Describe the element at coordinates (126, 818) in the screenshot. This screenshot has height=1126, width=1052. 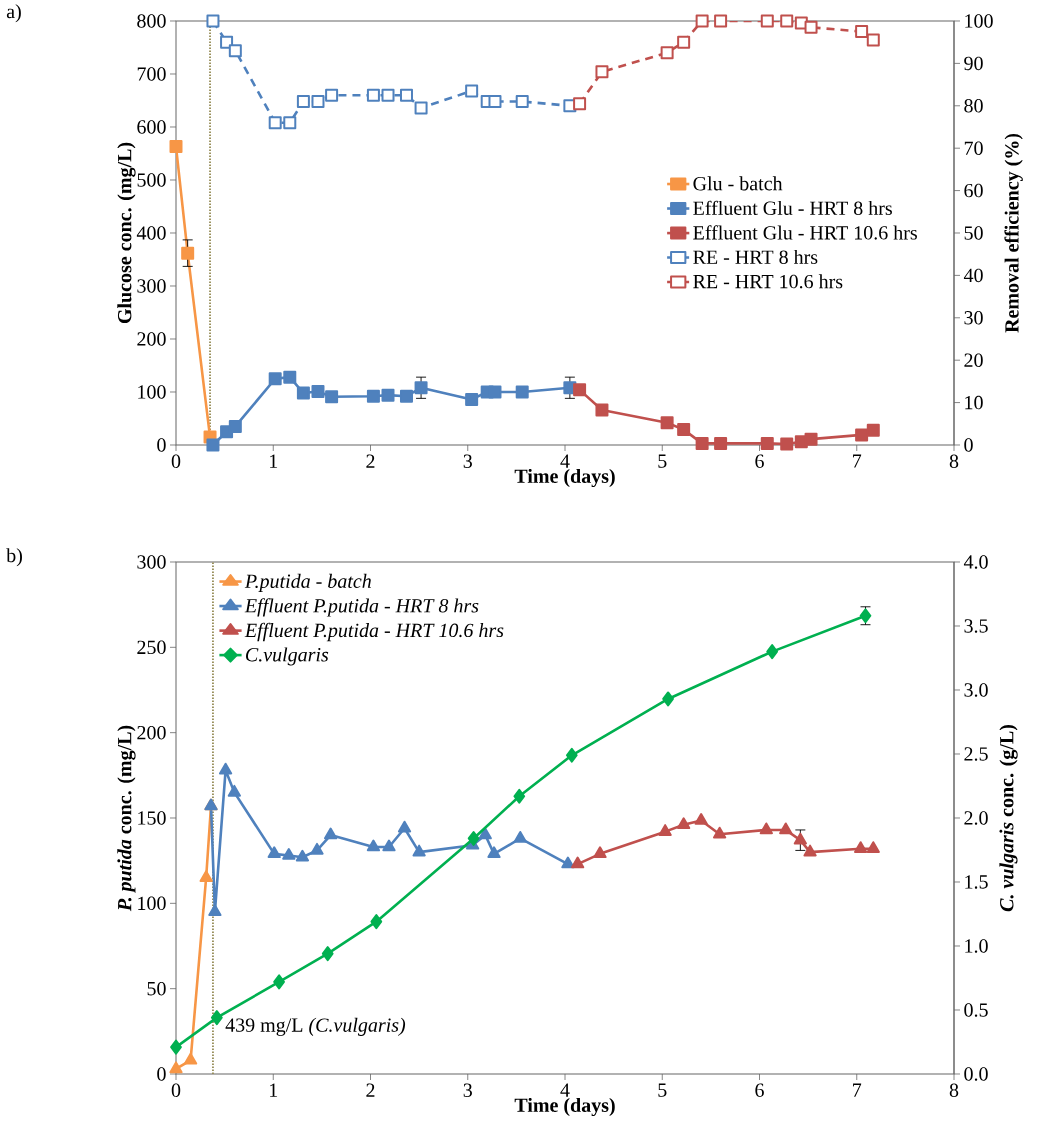
I see `y-axis-title: P. putida conc. (mg/L)` at that location.